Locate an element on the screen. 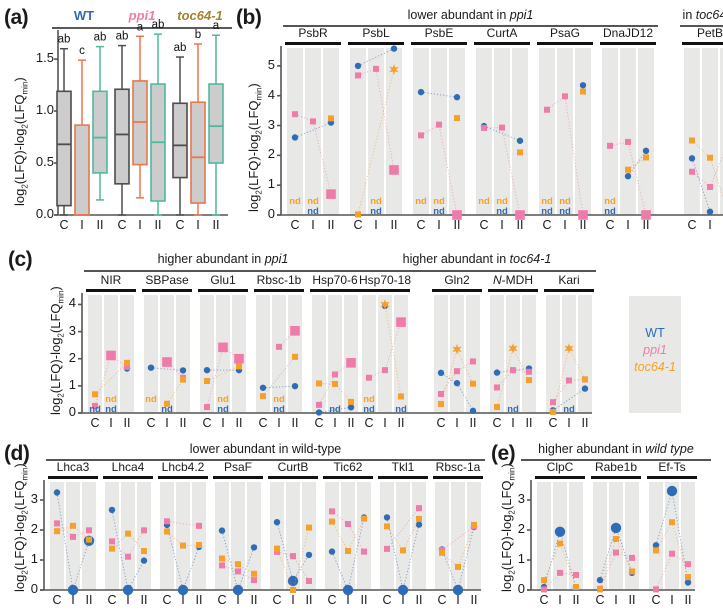  protein-name-DnaJD12: DnaJD12 is located at coordinates (628, 33).